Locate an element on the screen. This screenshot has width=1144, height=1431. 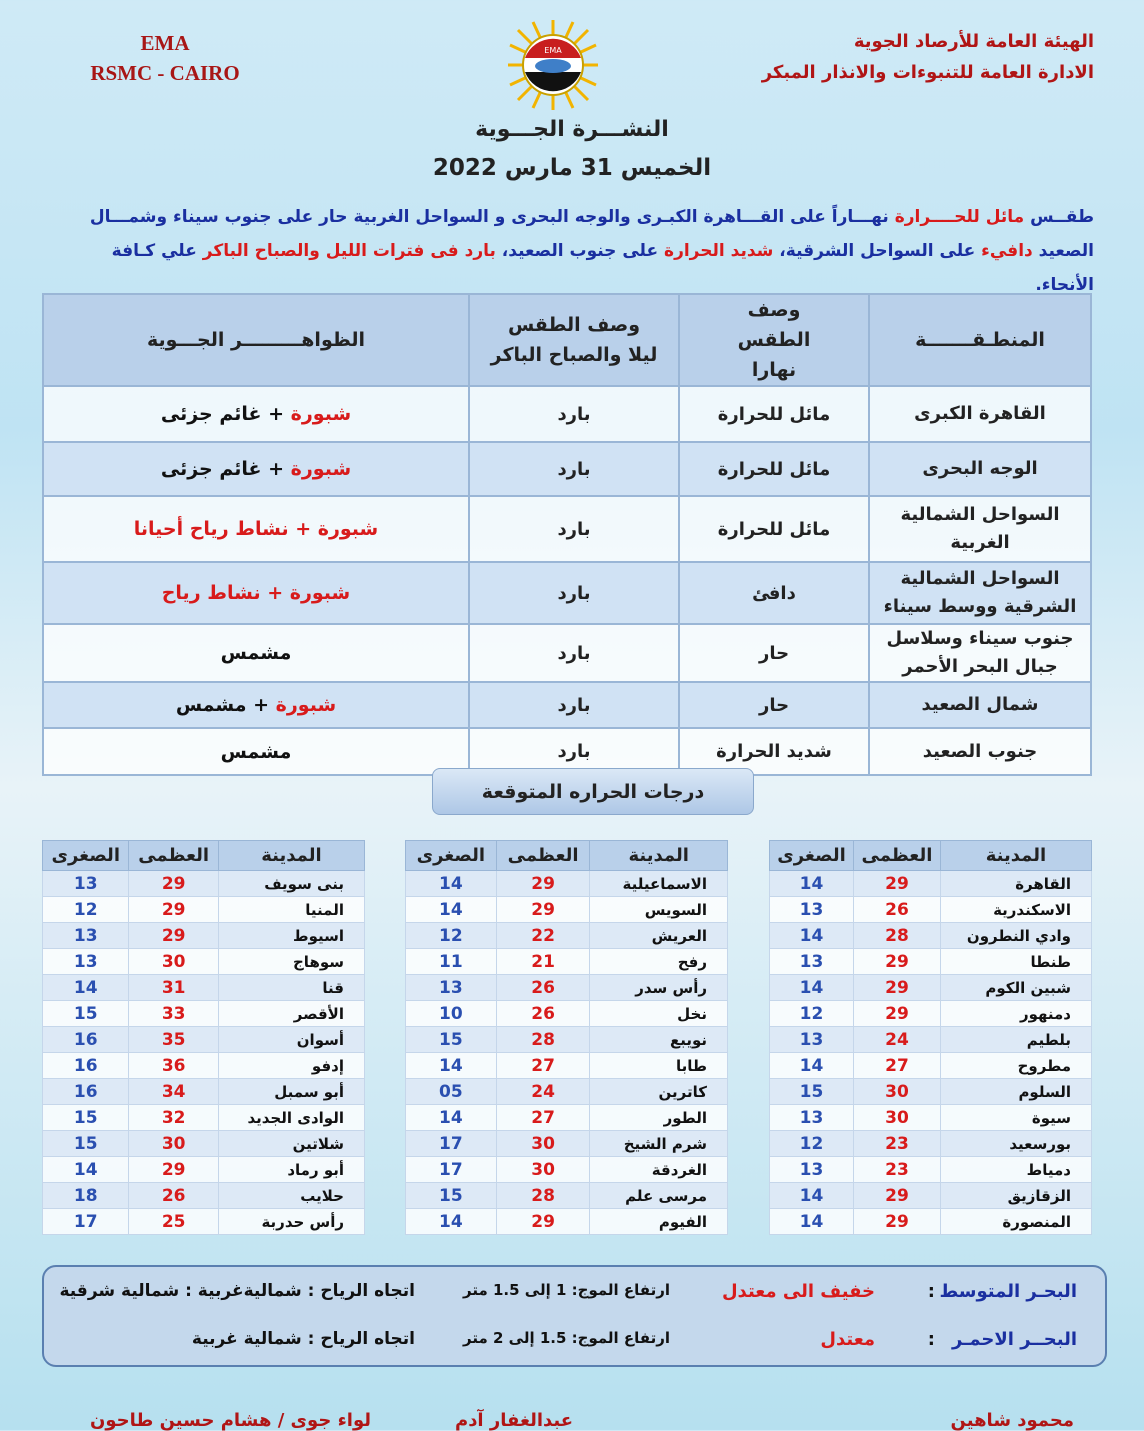
day-cell: حار is located at coordinates (774, 705).